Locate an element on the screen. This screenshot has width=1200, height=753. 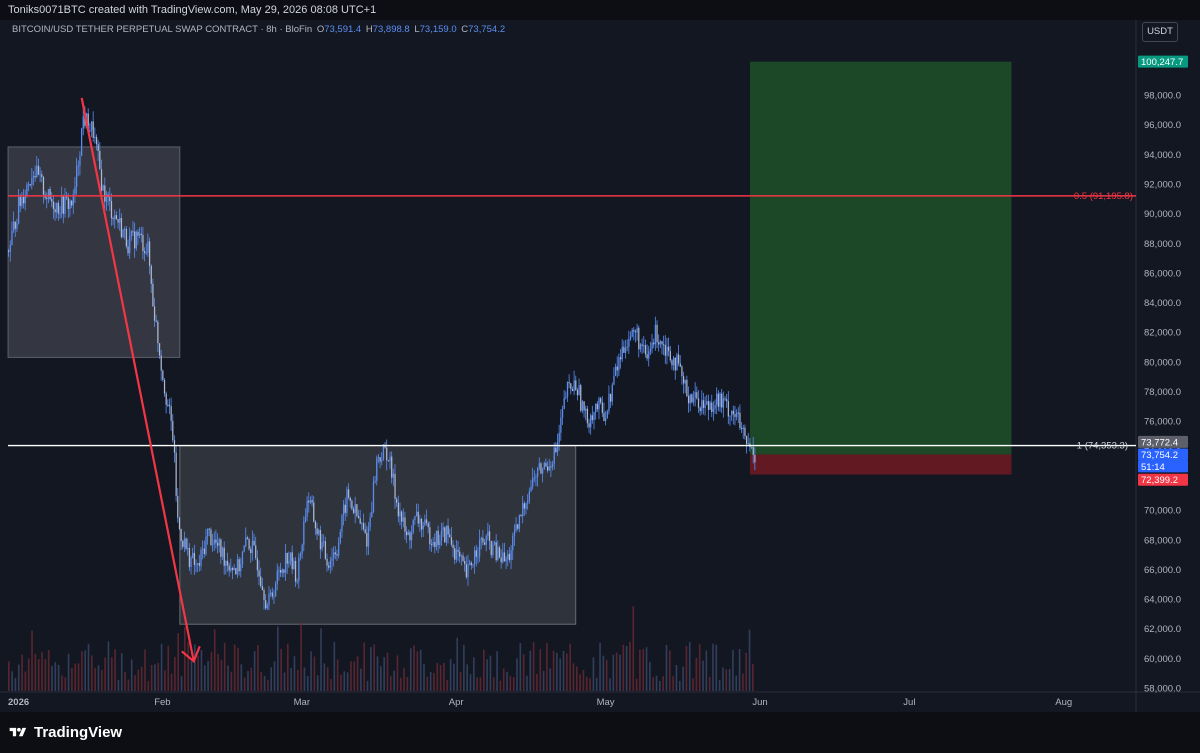
y-tick-label: 82,000.0 is located at coordinates (1162, 333).